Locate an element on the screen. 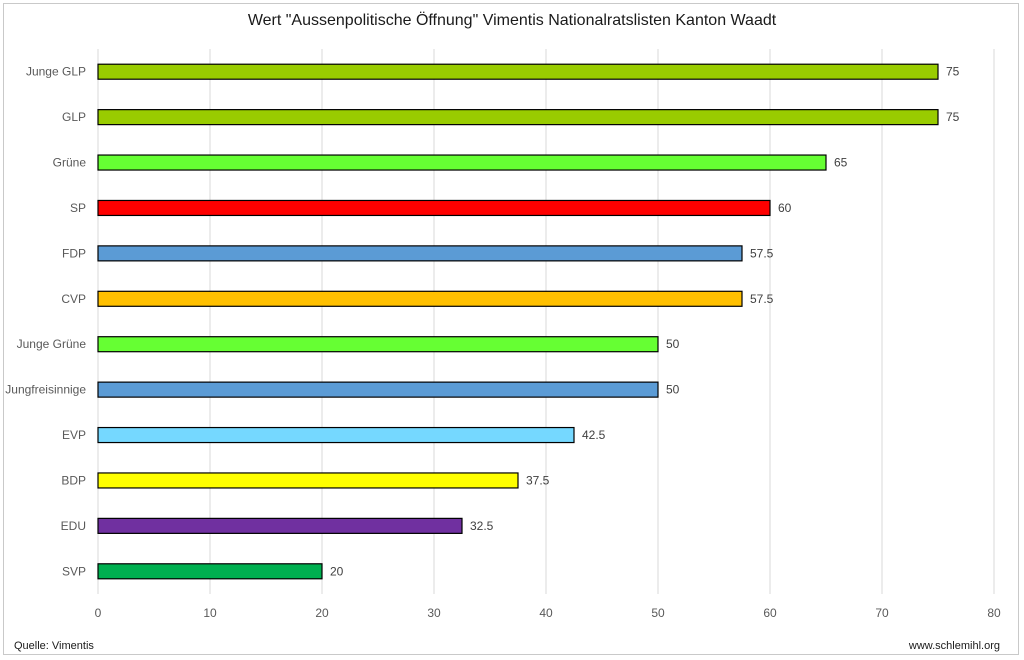  category-label: FDP is located at coordinates (74, 253).